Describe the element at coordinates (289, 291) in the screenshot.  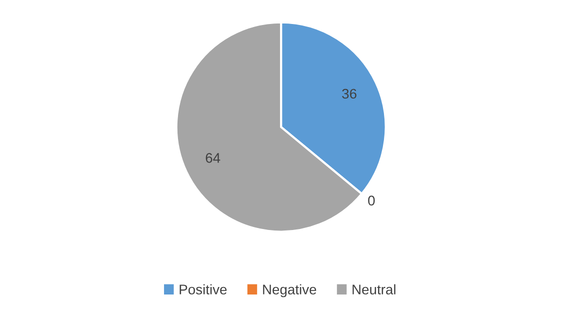
I see `legend-label: Negative` at that location.